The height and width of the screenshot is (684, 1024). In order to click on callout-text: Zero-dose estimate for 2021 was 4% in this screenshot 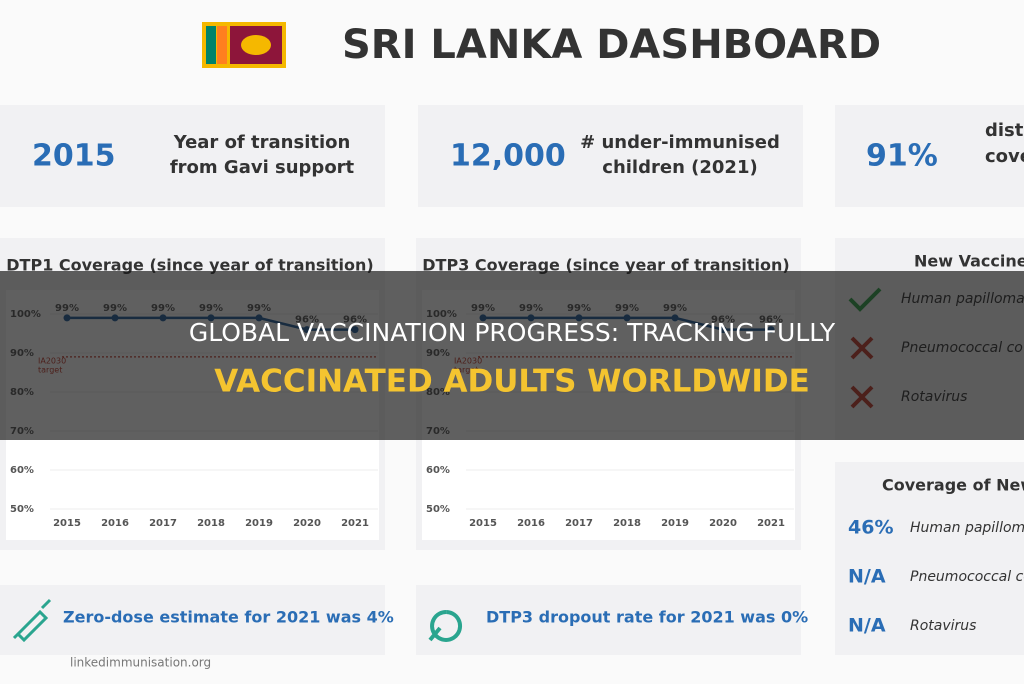, I will do `click(228, 617)`.